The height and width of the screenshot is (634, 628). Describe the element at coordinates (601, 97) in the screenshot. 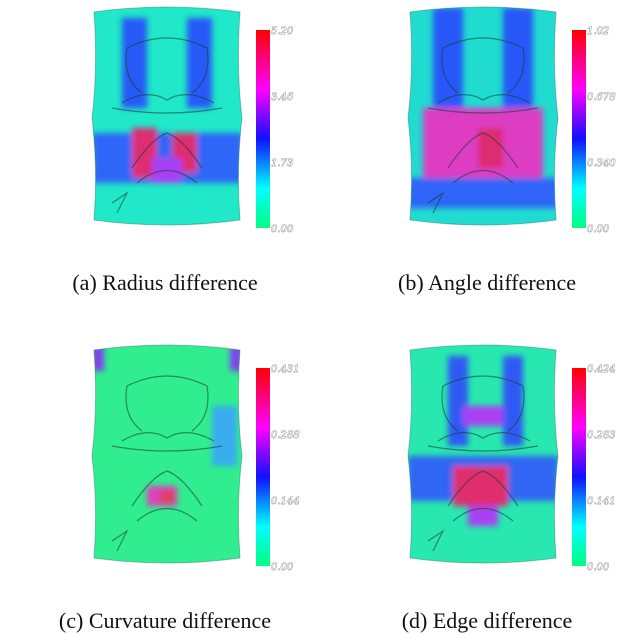

I see `colorbar-label: 0.678` at that location.